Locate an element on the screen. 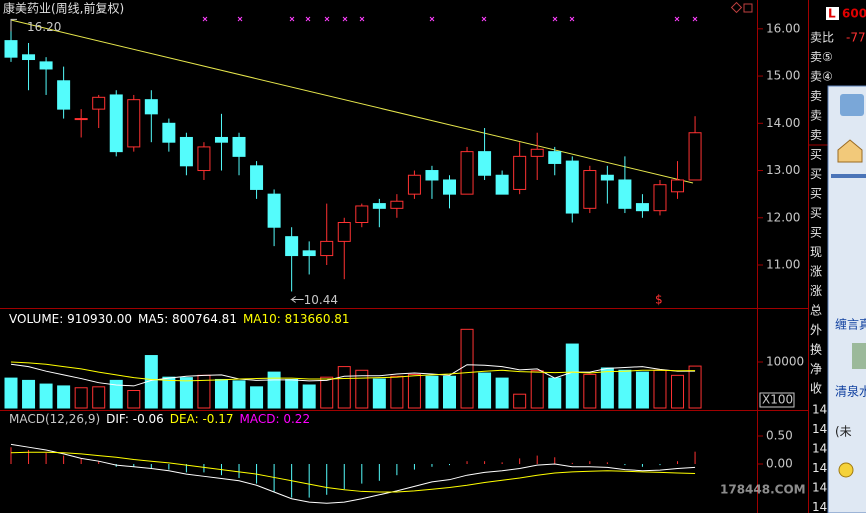 The image size is (866, 513). y-tick-label: 14.00 is located at coordinates (783, 123).